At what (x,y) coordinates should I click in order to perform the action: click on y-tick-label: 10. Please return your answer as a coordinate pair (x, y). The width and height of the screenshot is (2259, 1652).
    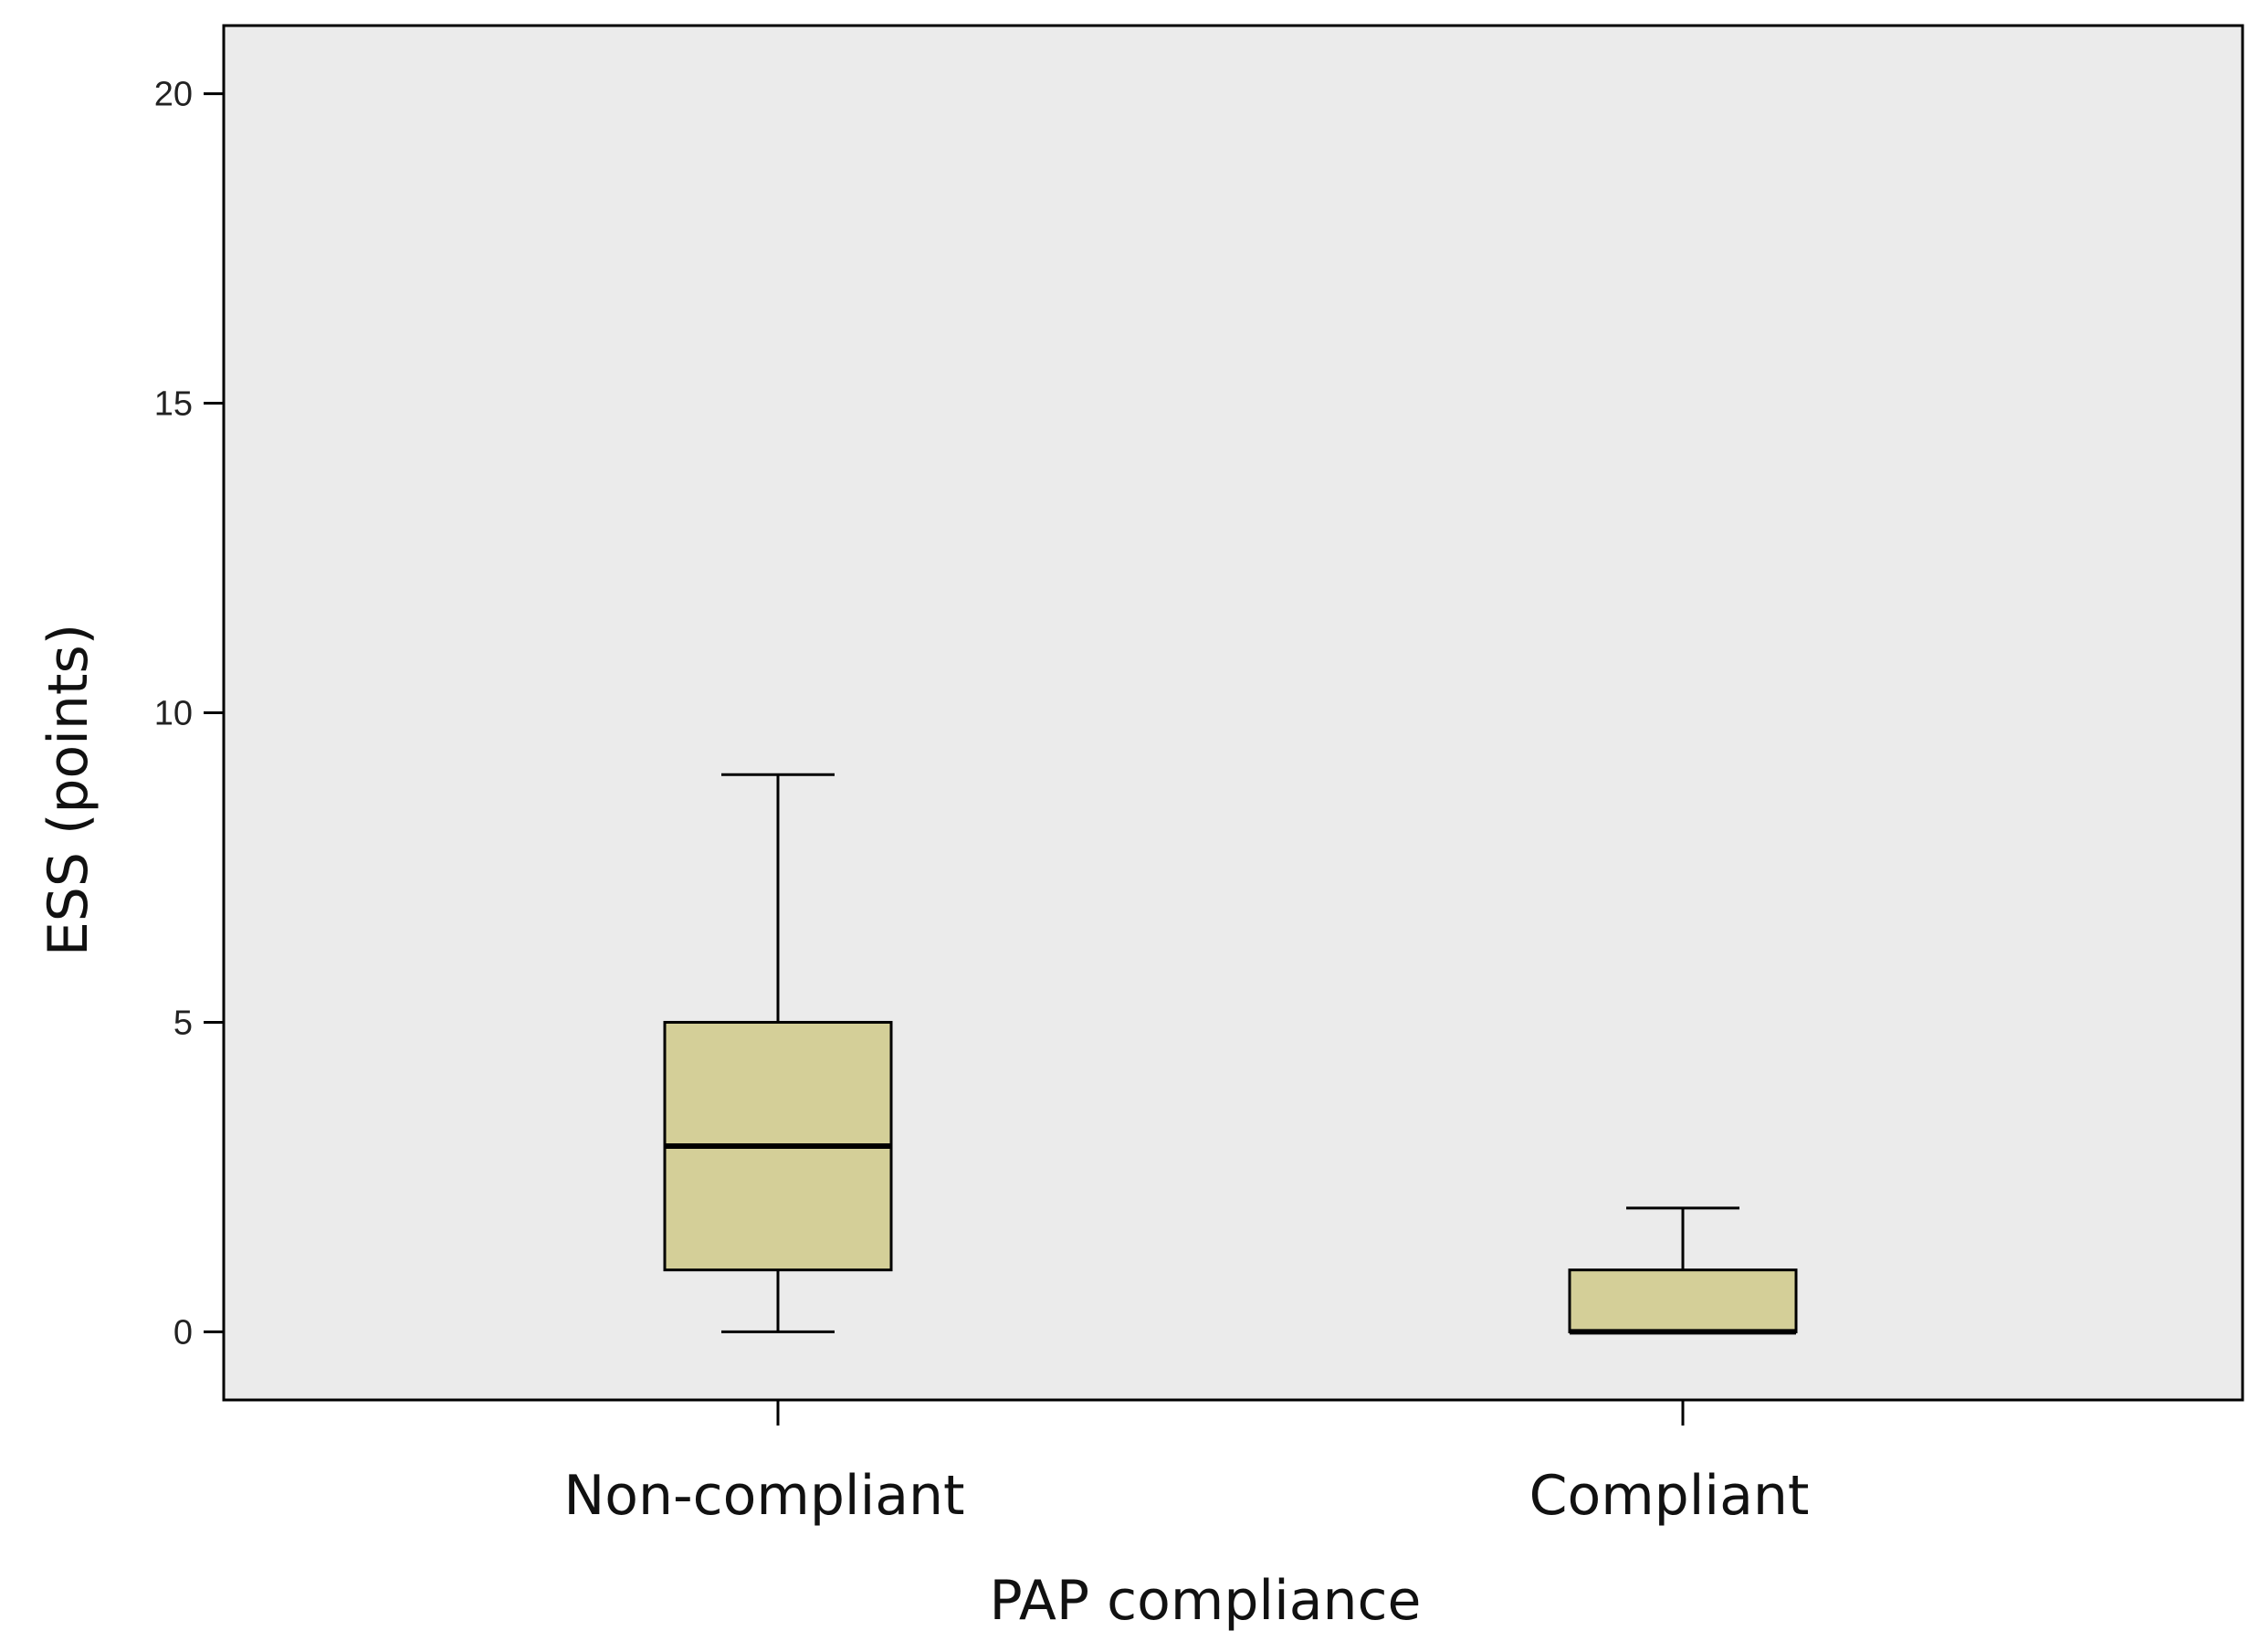
    Looking at the image, I should click on (174, 714).